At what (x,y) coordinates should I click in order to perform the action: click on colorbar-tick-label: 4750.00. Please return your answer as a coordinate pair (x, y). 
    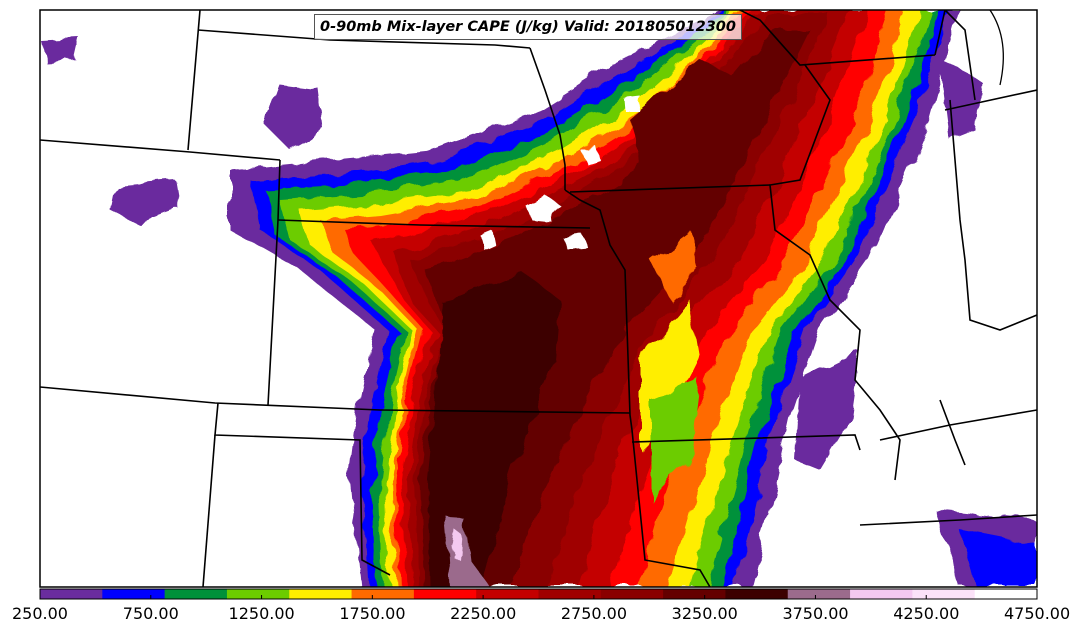
    Looking at the image, I should click on (1037, 613).